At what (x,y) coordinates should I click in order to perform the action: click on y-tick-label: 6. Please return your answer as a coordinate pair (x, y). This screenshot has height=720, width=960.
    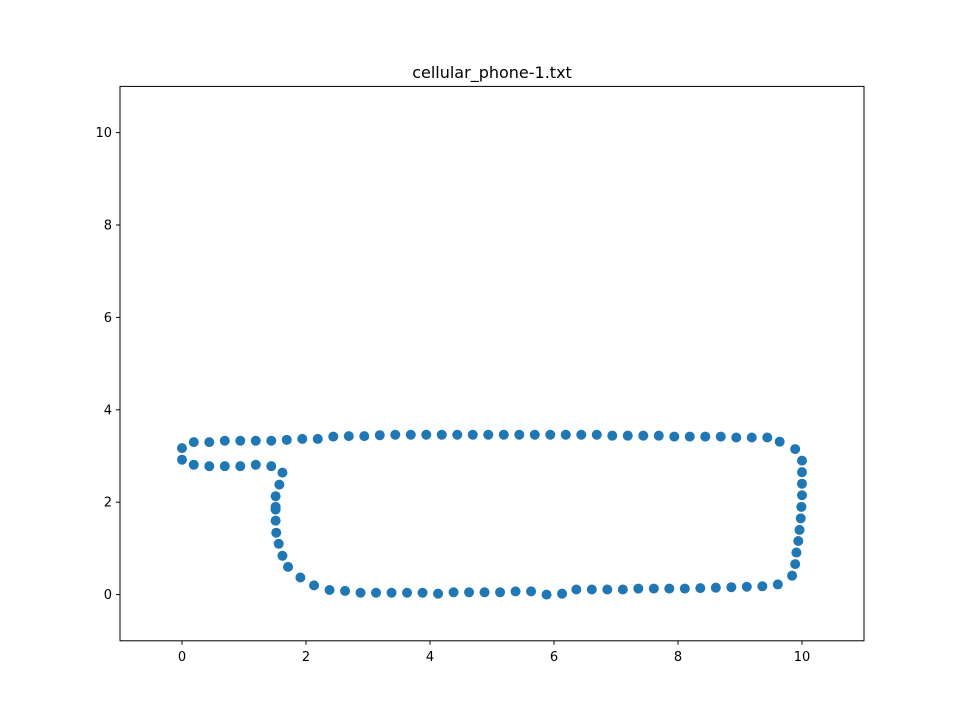
    Looking at the image, I should click on (108, 318).